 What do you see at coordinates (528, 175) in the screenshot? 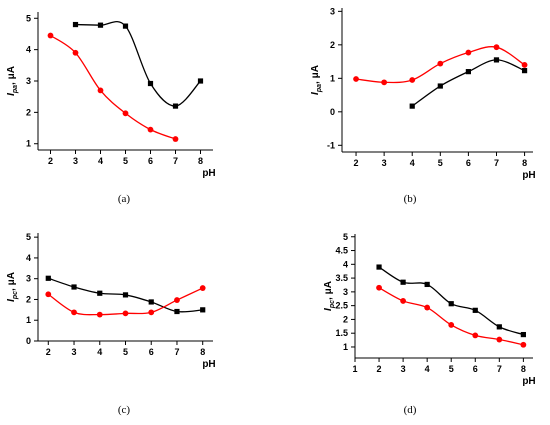
I see `x-axis-label: pH` at bounding box center [528, 175].